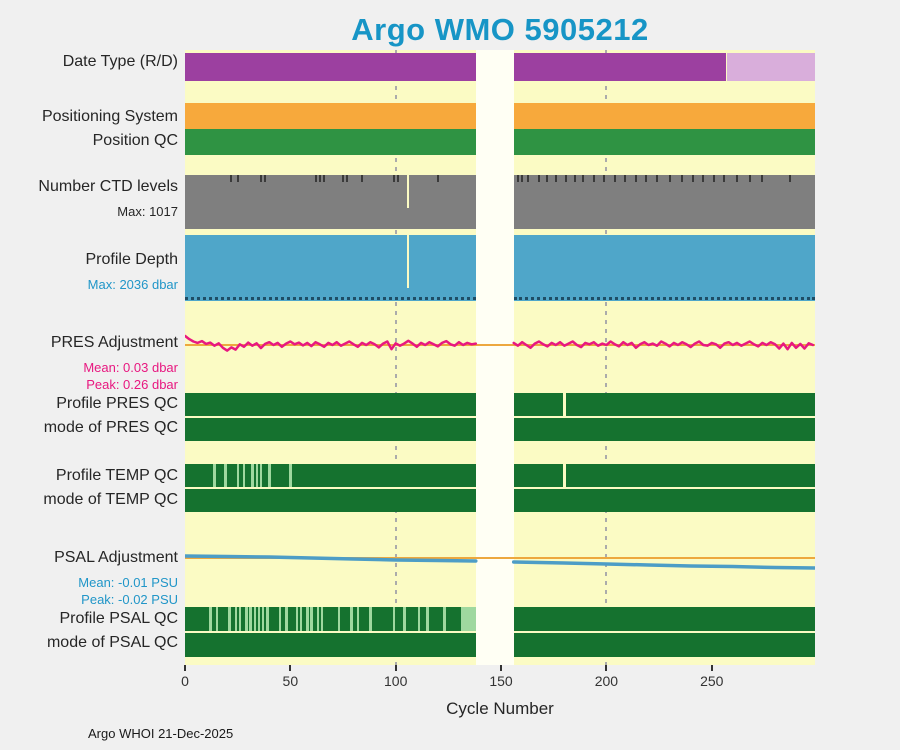 This screenshot has height=750, width=900. Describe the element at coordinates (112, 642) in the screenshot. I see `label-mode-psal-qc: mode of PSAL QC` at that location.